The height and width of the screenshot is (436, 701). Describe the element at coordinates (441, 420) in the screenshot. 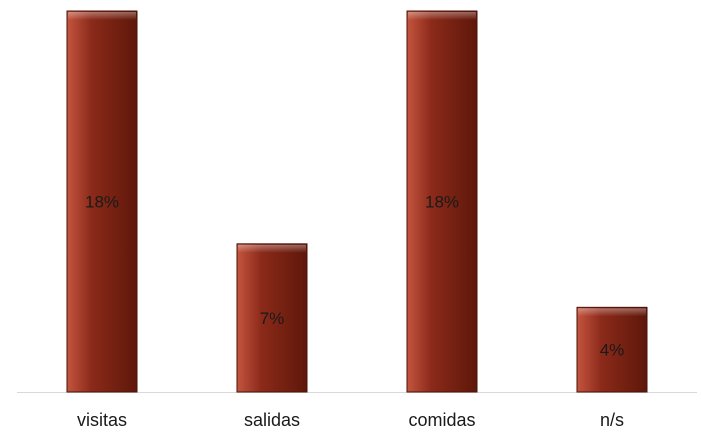

I see `category-label: comidas` at that location.